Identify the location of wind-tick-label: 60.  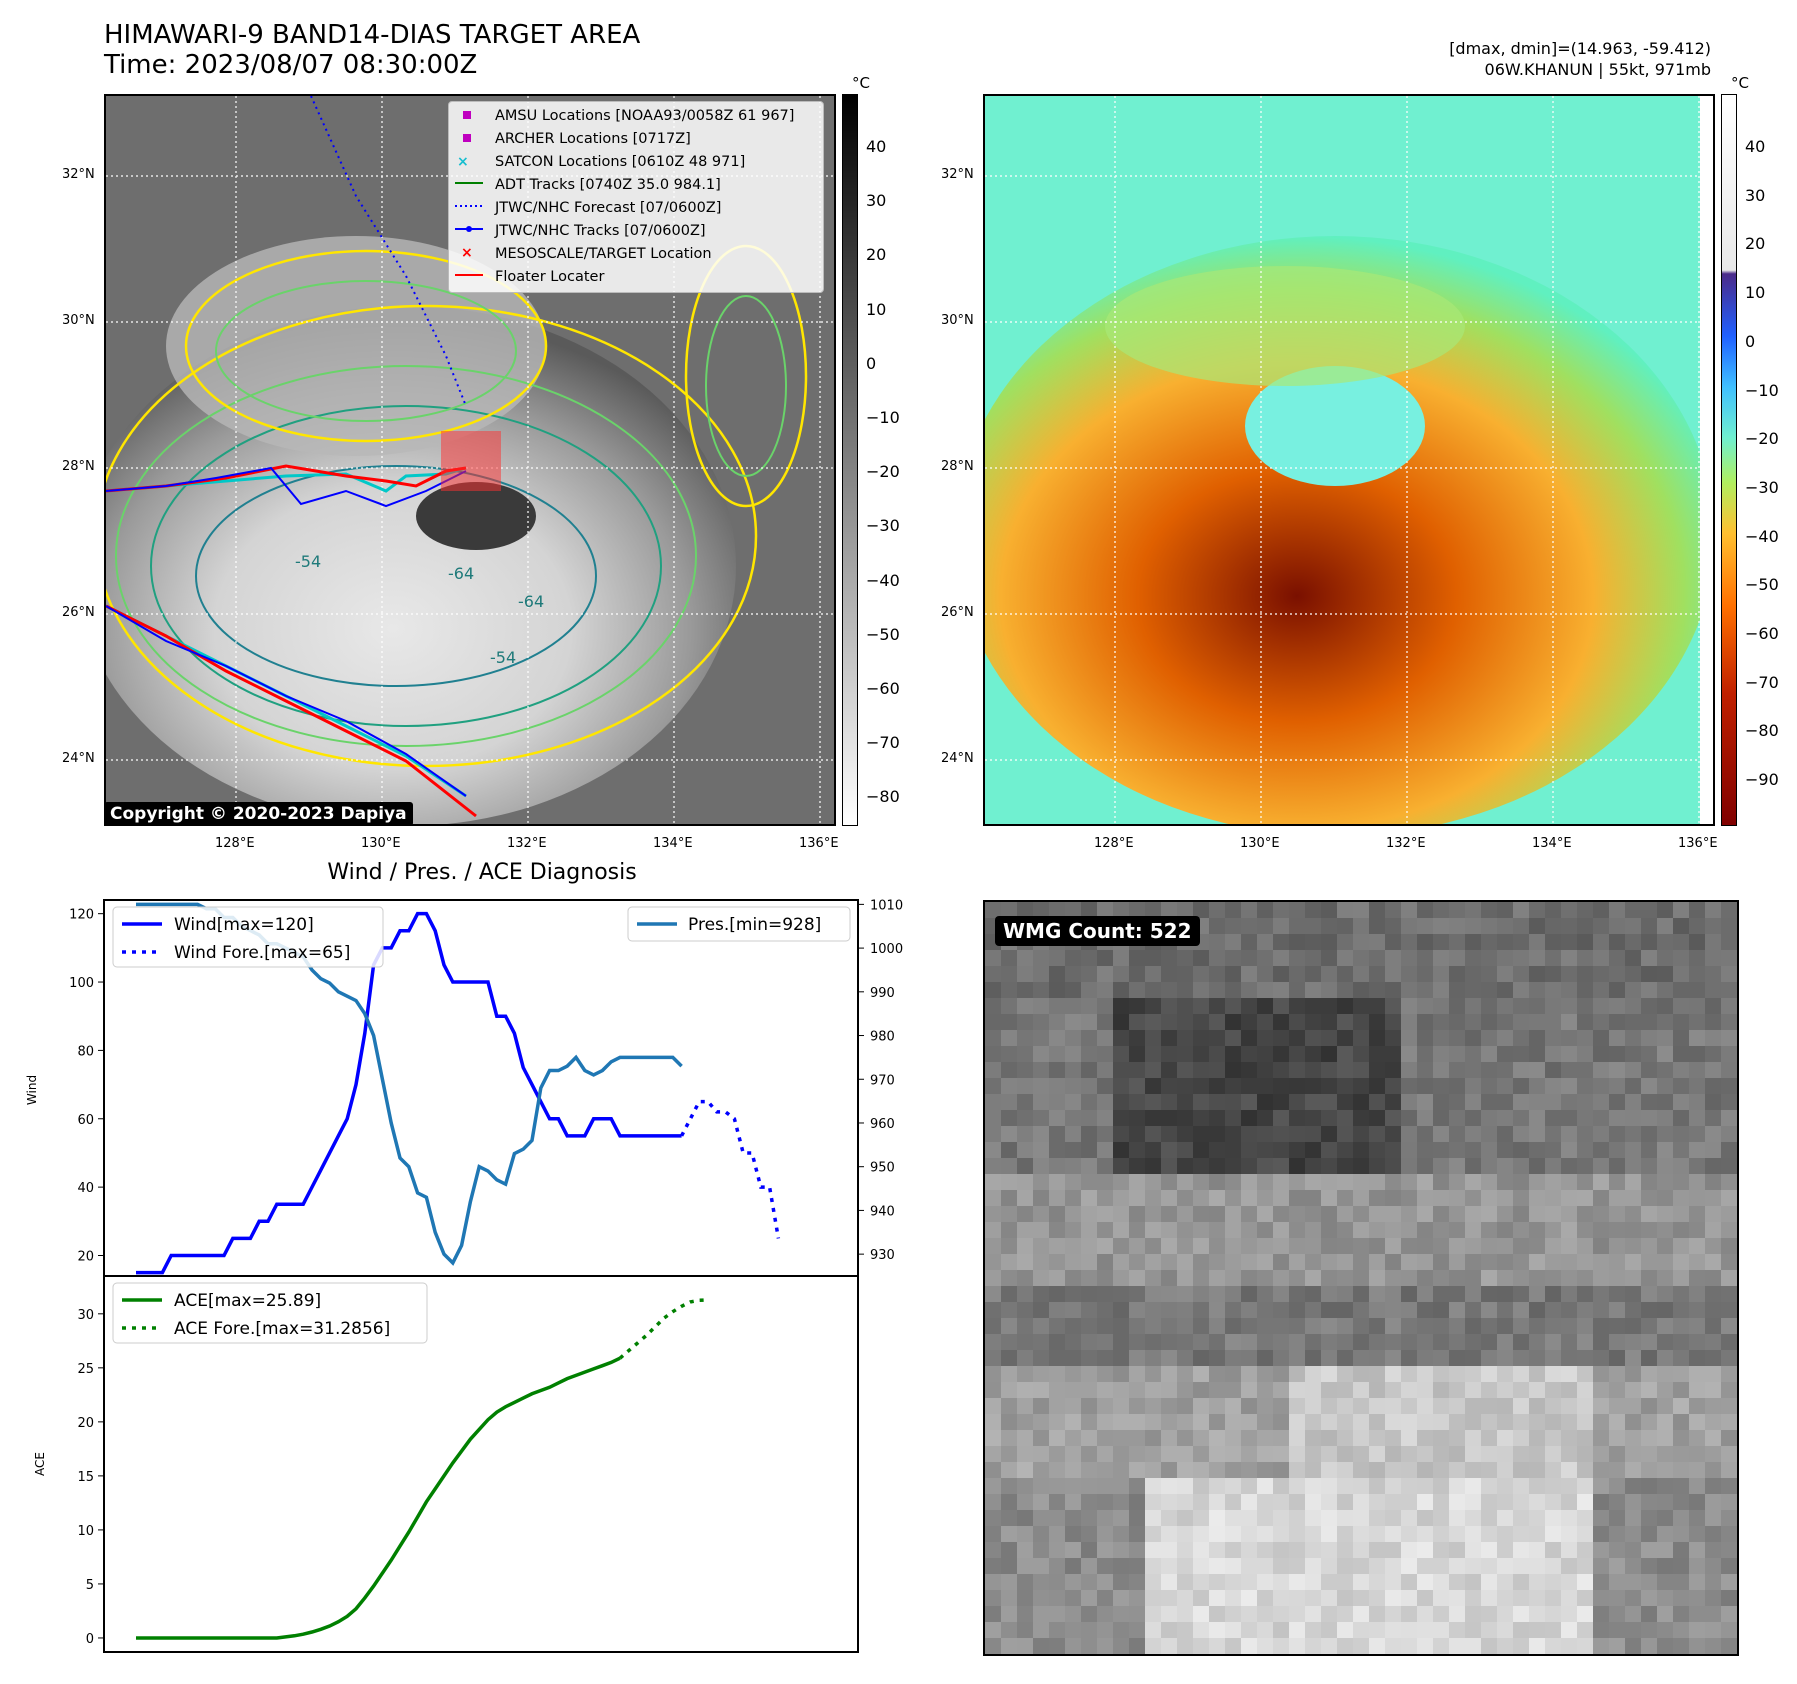
(85, 1120).